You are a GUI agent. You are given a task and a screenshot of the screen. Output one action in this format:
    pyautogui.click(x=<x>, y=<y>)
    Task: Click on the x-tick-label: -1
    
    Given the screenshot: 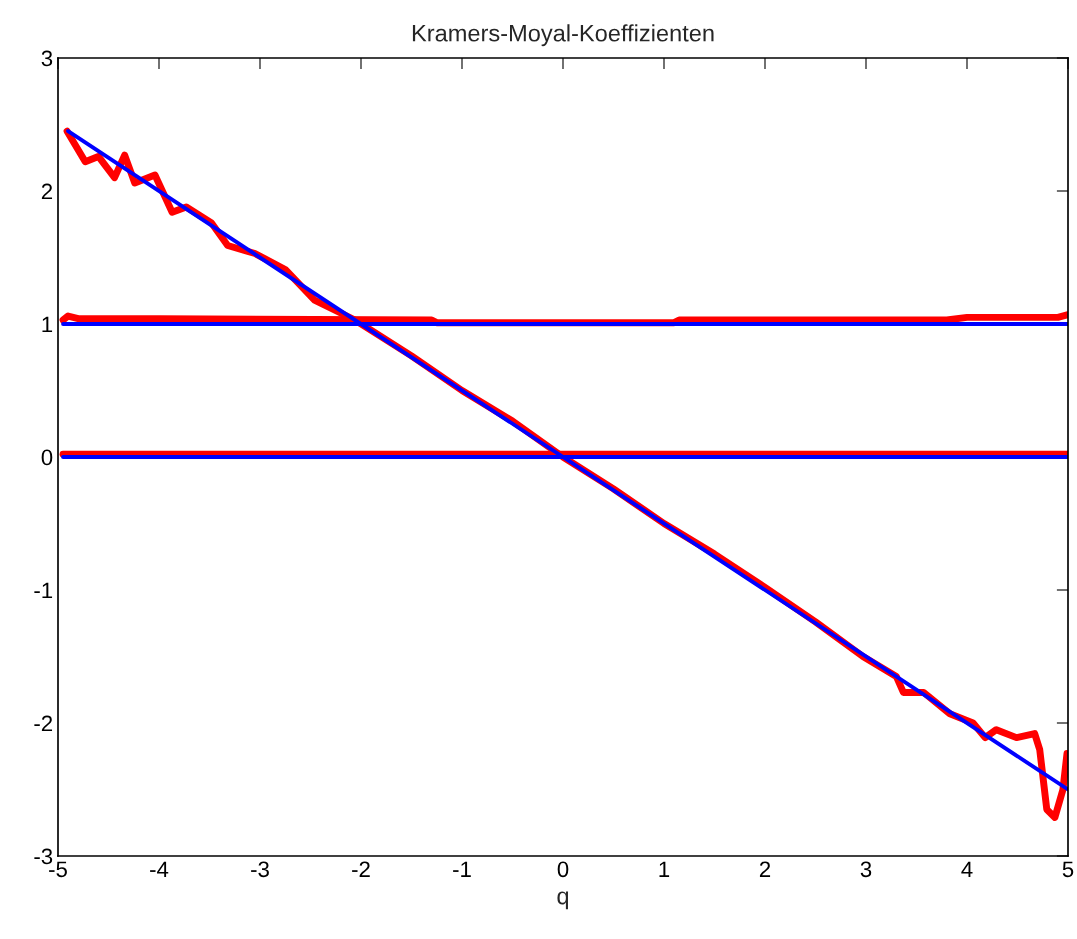 What is the action you would take?
    pyautogui.click(x=462, y=869)
    